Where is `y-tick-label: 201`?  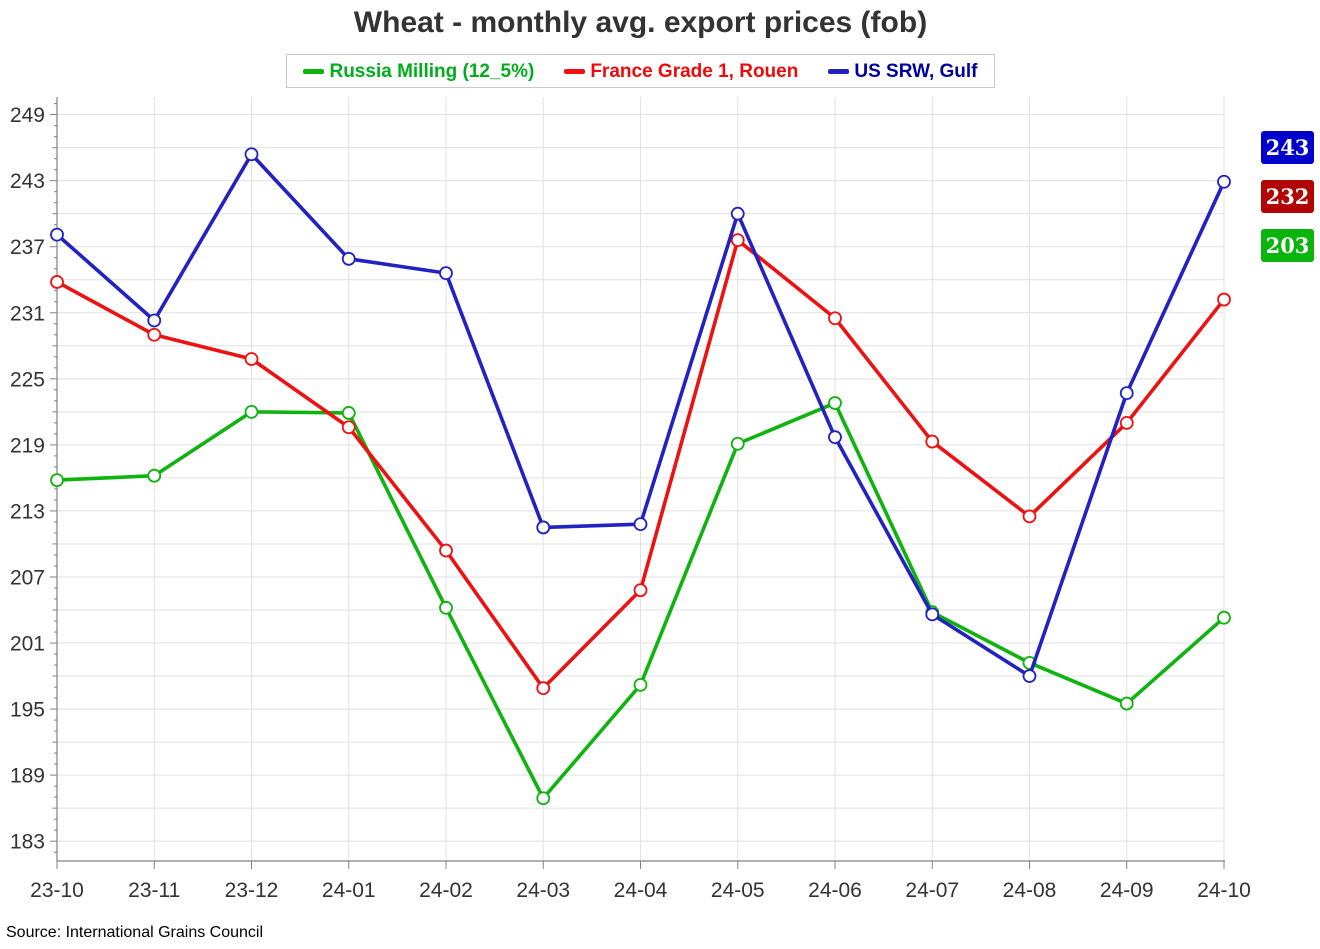 y-tick-label: 201 is located at coordinates (27, 644).